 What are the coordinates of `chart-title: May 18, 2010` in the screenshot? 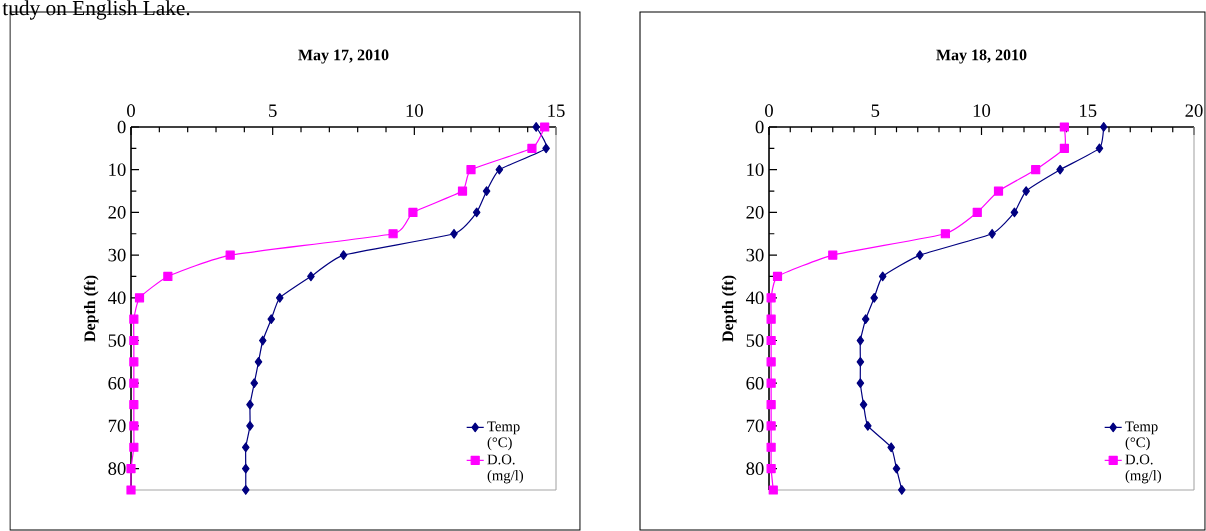 It's located at (981, 56).